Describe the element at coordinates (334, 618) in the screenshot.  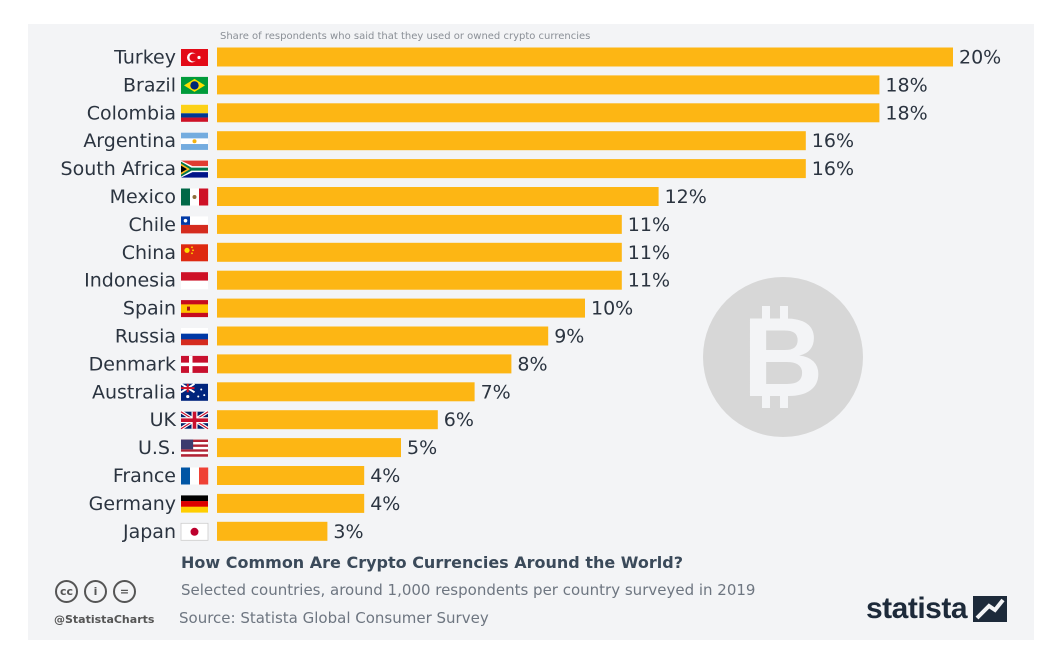
I see `chart-source: Source: Statista Global Consumer Survey` at that location.